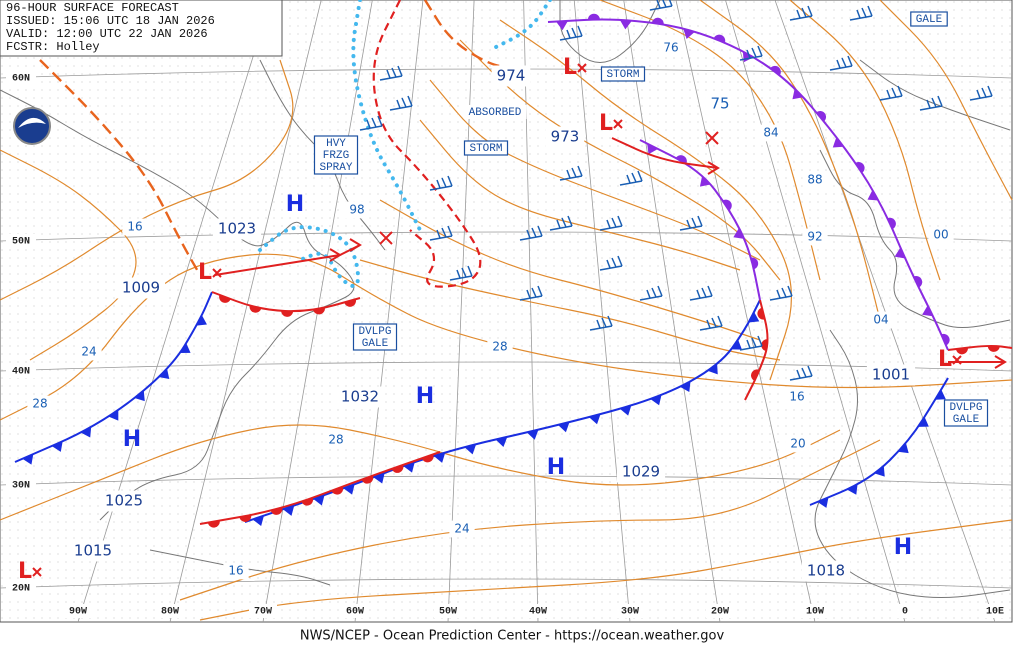 The image size is (1024, 652). I want to click on isobar-label-group: 24, so click(89, 352).